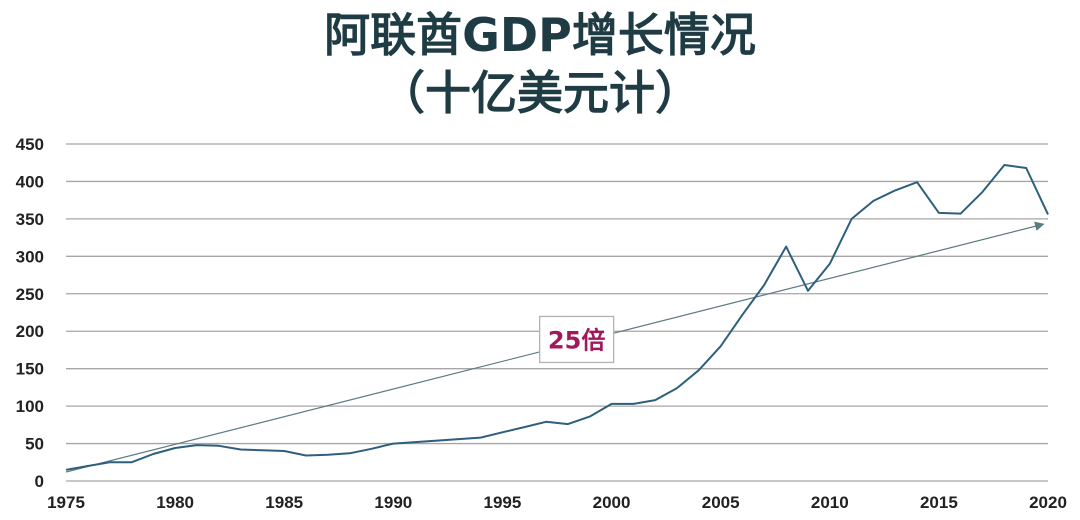  Describe the element at coordinates (393, 502) in the screenshot. I see `x-tick-label-1990: 1990` at that location.